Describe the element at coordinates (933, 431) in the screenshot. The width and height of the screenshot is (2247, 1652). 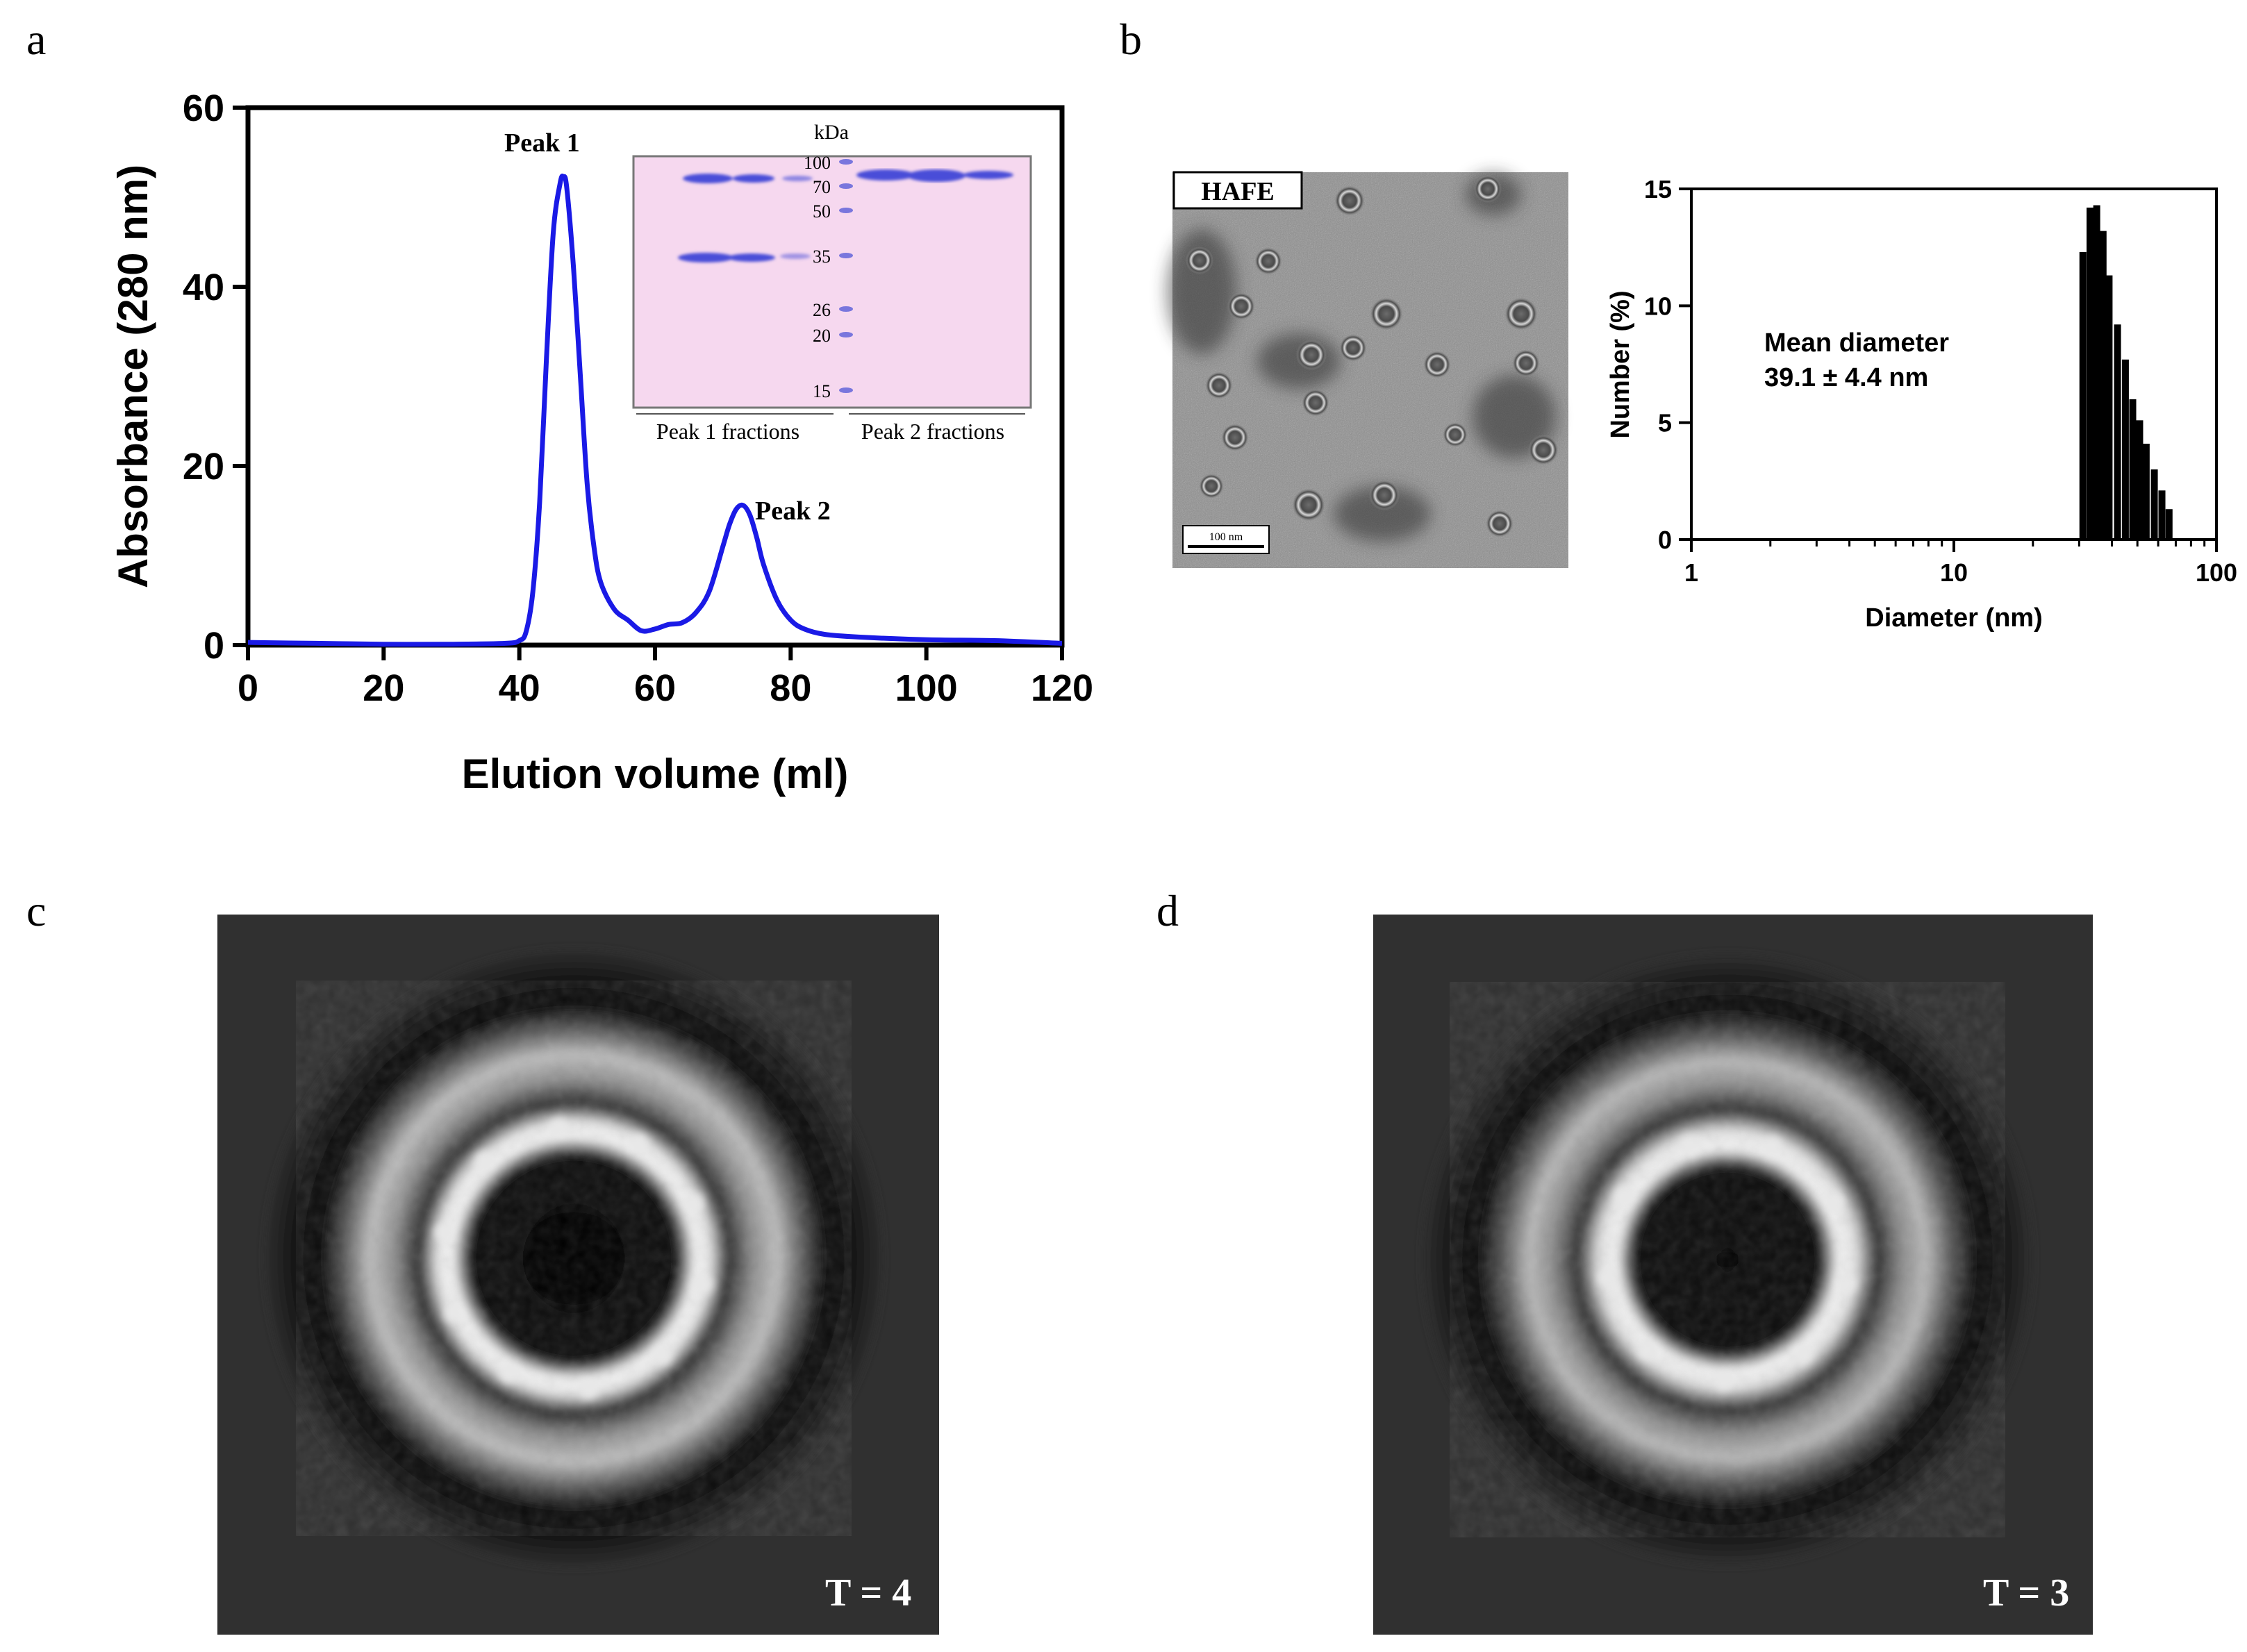
I see `peak-2-fractions-caption: Peak 2 fractions` at that location.